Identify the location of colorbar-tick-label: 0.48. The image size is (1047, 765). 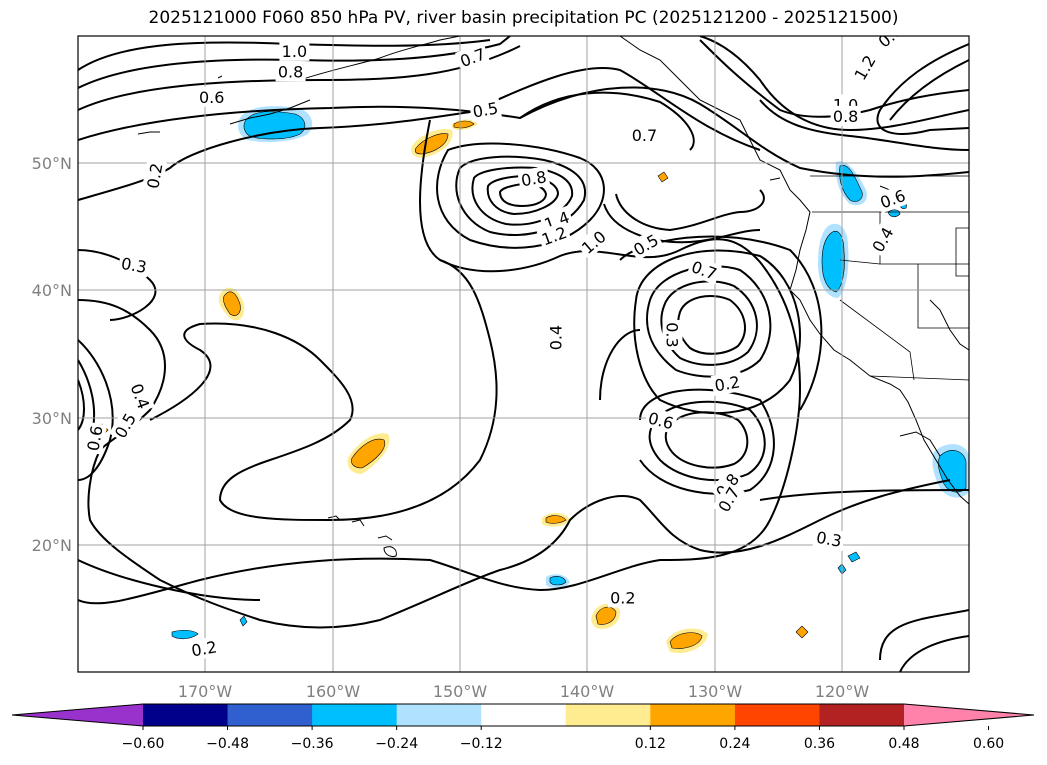
(903, 744).